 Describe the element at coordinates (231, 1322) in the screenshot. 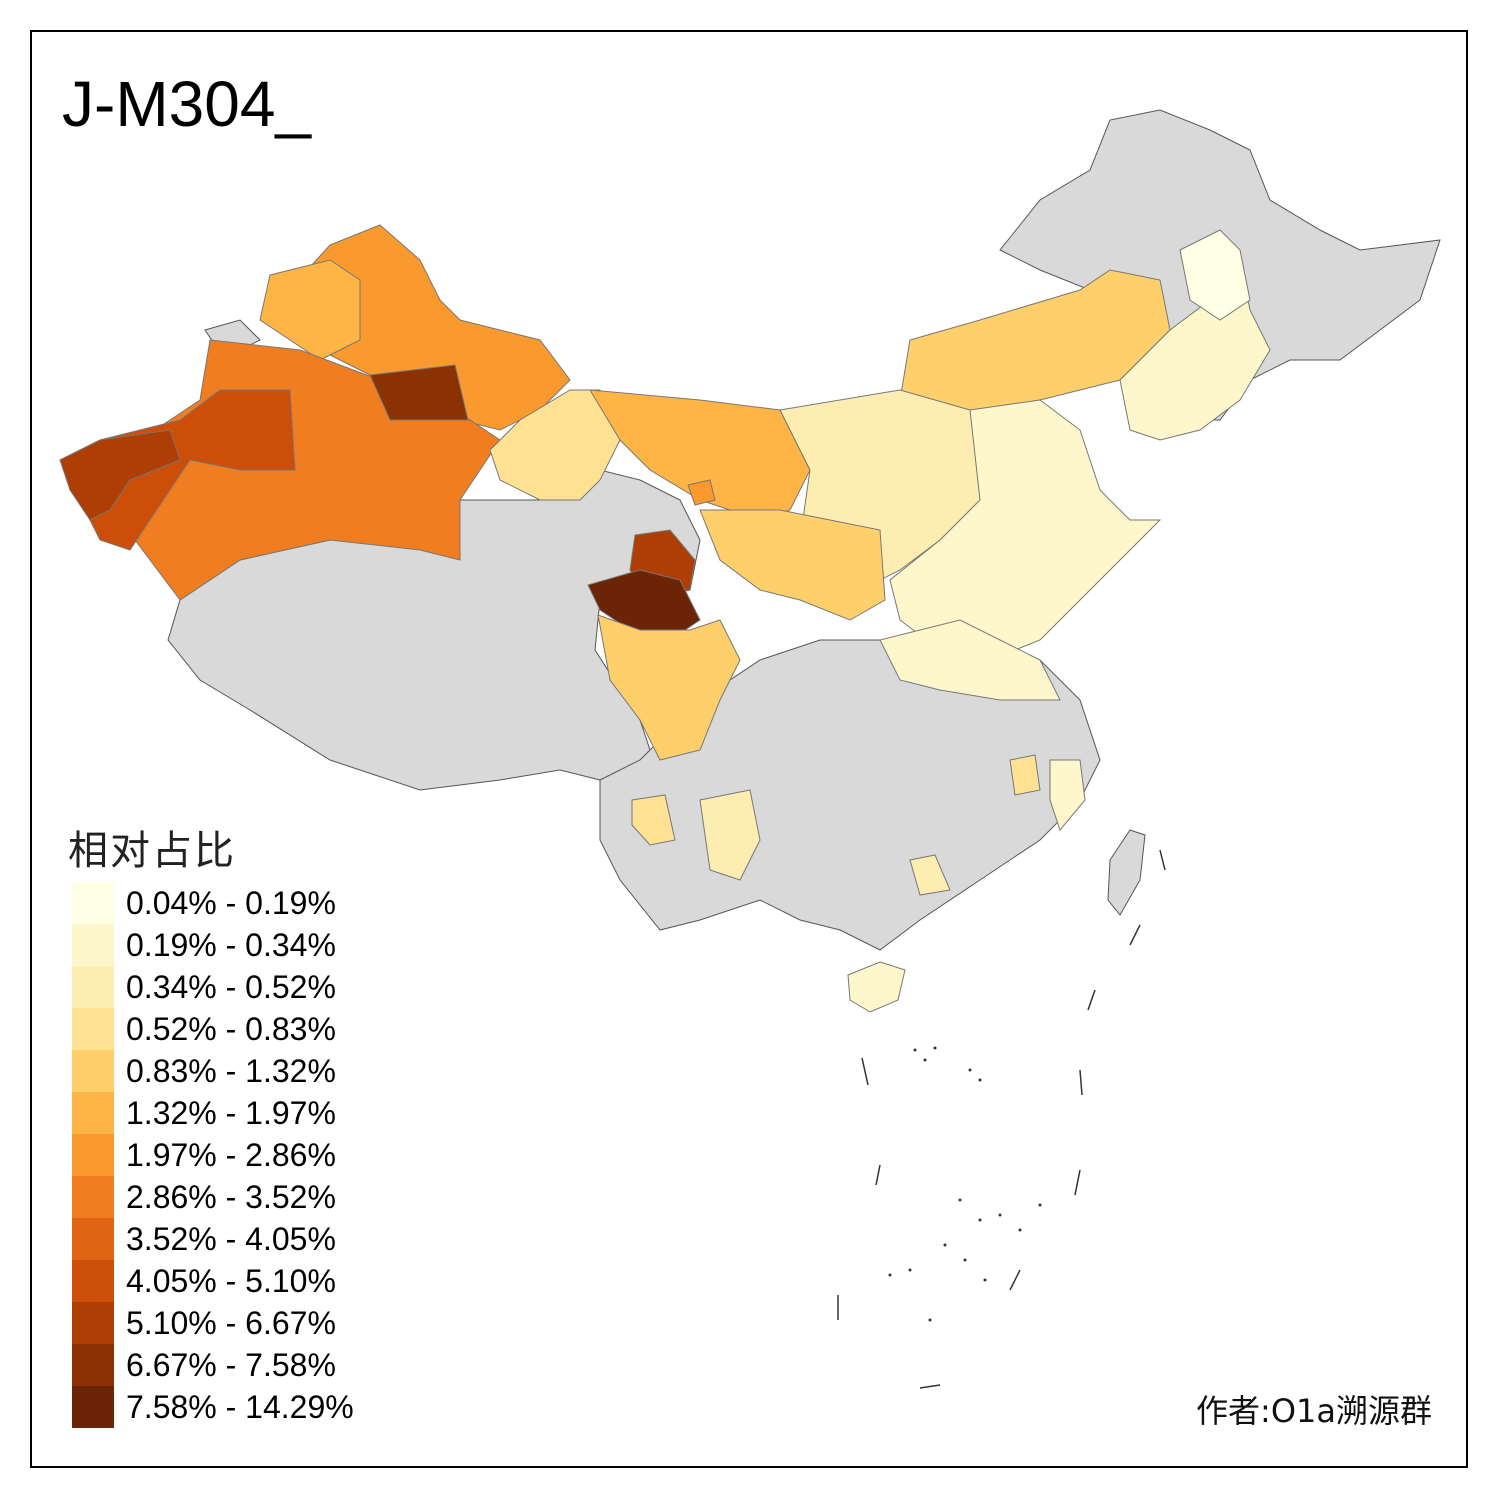

I see `legend-label: 5.10% - 6.67%` at that location.